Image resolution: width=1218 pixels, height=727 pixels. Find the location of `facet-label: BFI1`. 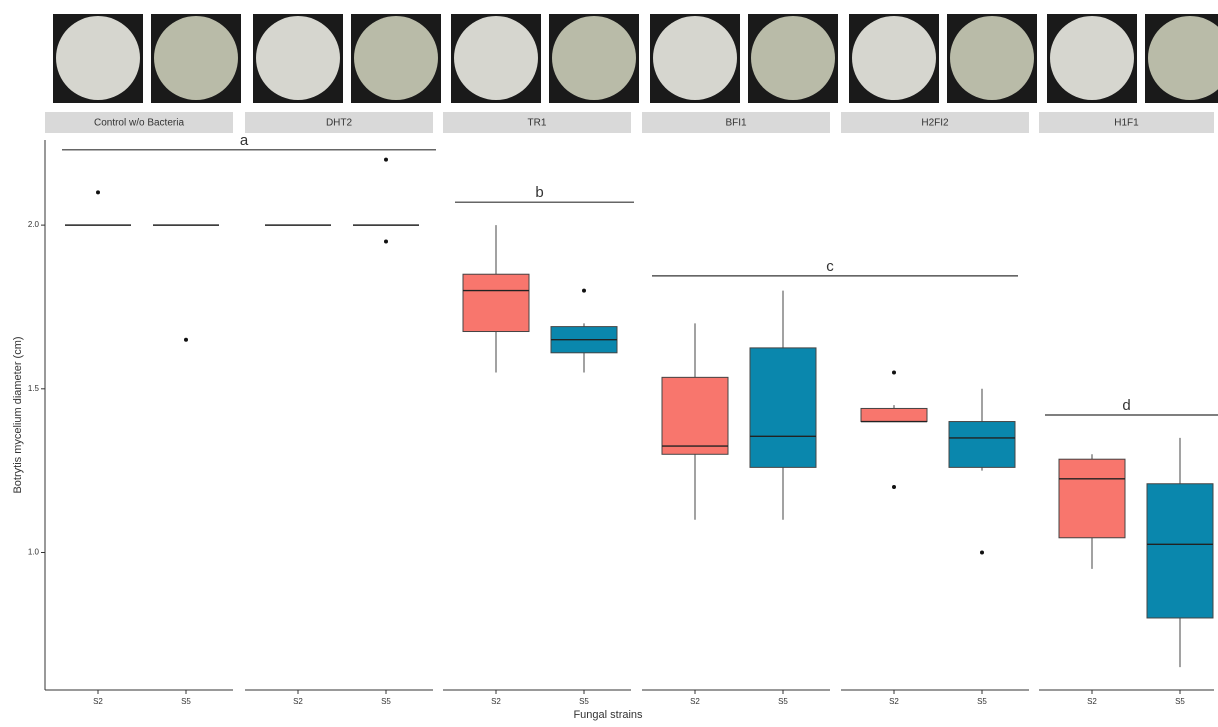

facet-label: BFI1 is located at coordinates (736, 123).